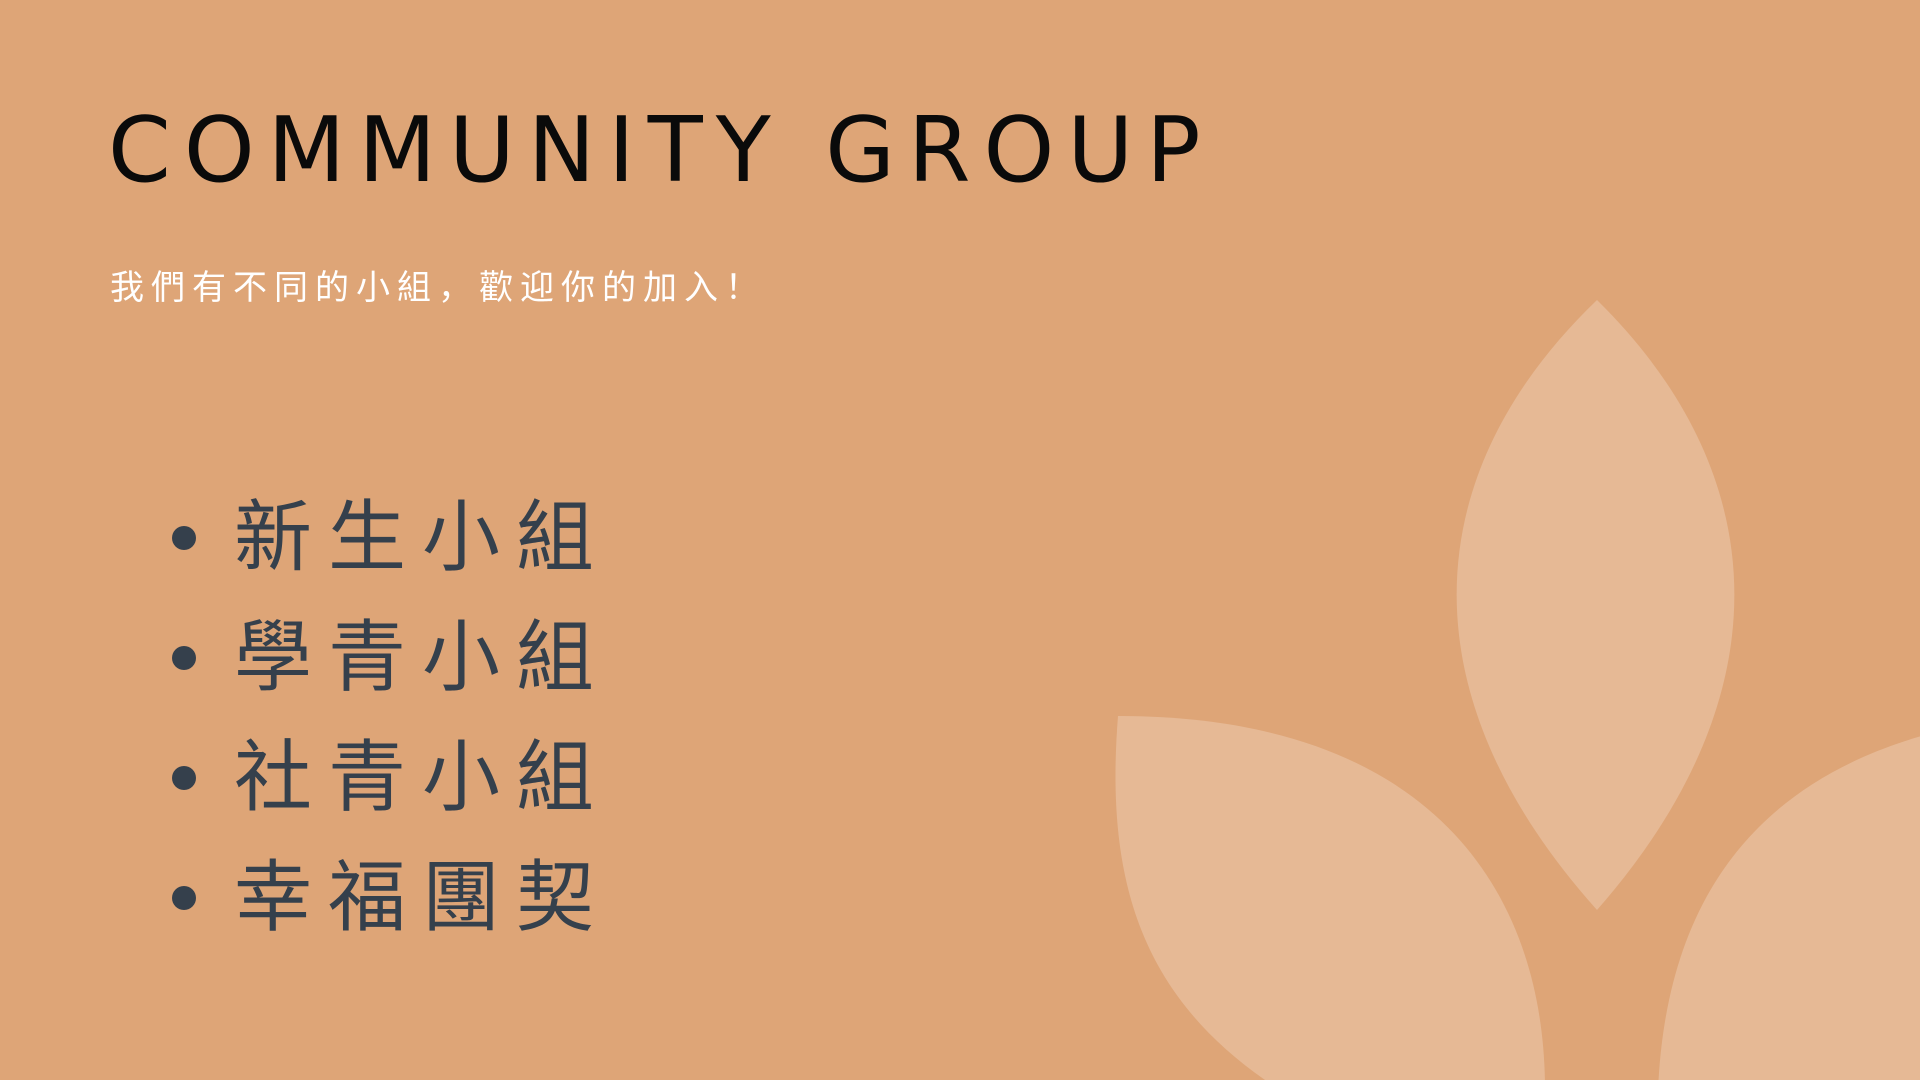 The width and height of the screenshot is (1920, 1080). I want to click on leaf-shape-left, so click(1330, 898).